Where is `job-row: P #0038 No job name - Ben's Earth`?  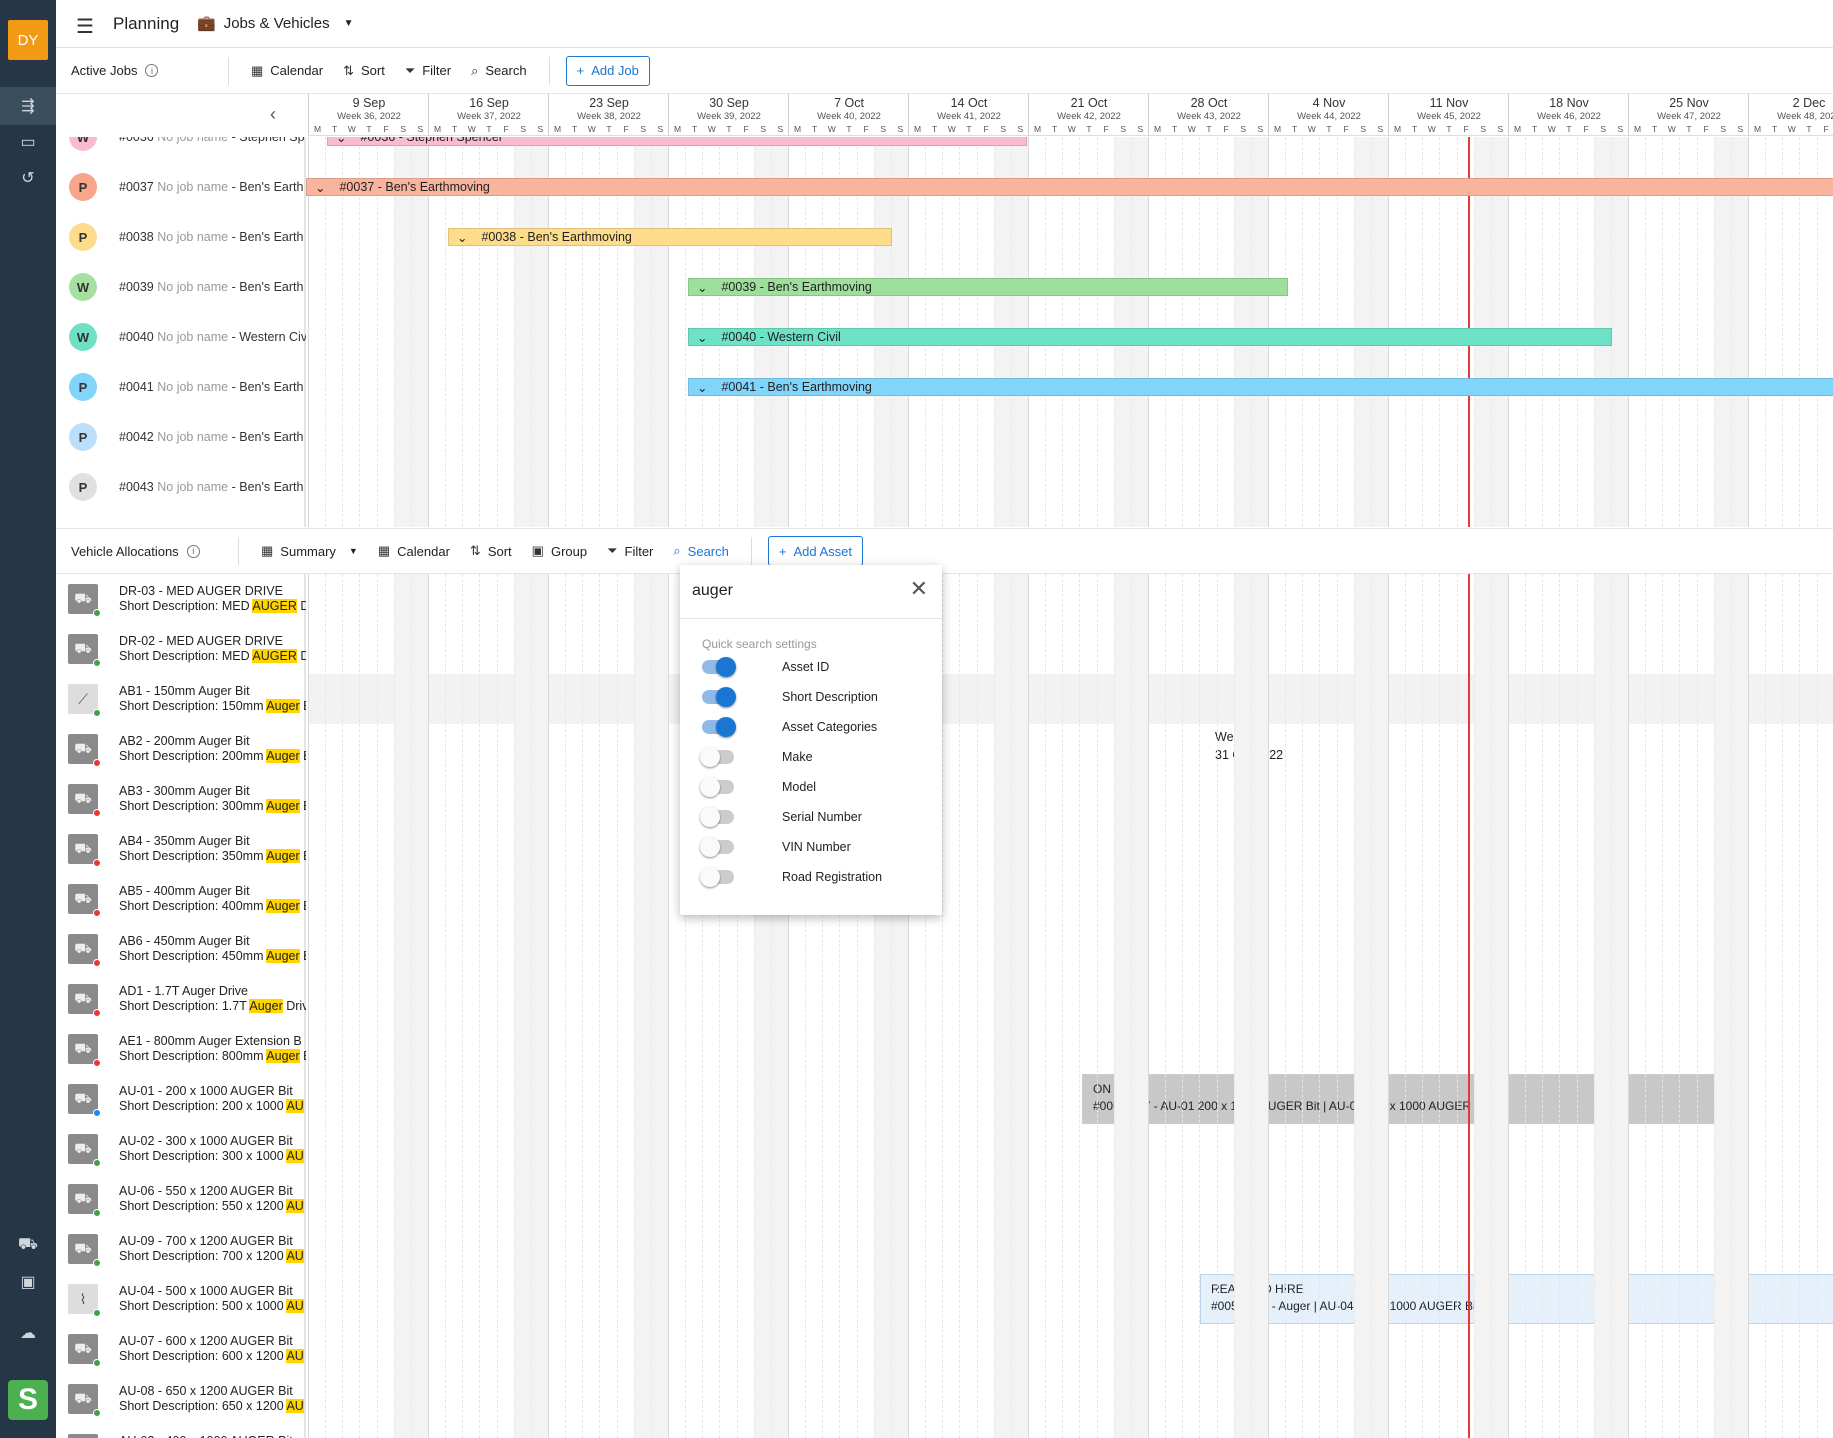
job-row: P #0038 No job name - Ben's Earth is located at coordinates (181, 237).